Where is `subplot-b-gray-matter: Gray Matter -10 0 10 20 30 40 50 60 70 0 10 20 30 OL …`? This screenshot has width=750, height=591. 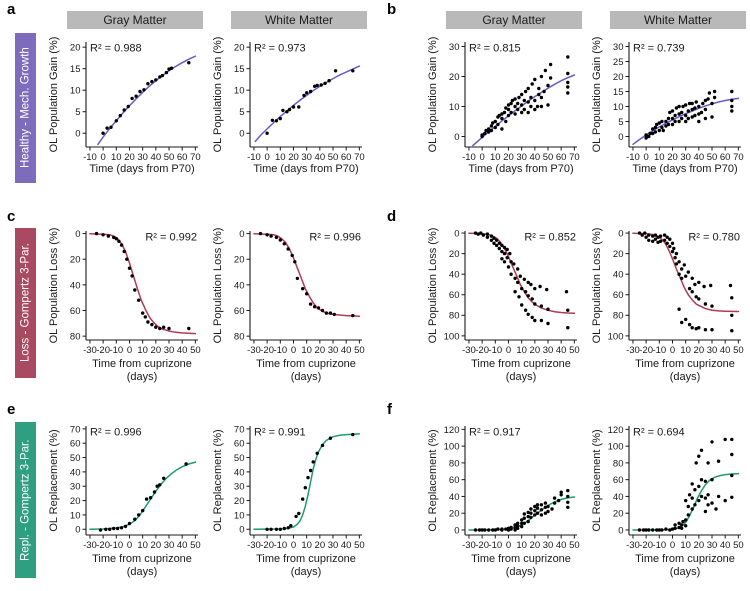 subplot-b-gray-matter: Gray Matter -10 0 10 20 30 40 50 60 70 0 10 20 30 OL … is located at coordinates (504, 93).